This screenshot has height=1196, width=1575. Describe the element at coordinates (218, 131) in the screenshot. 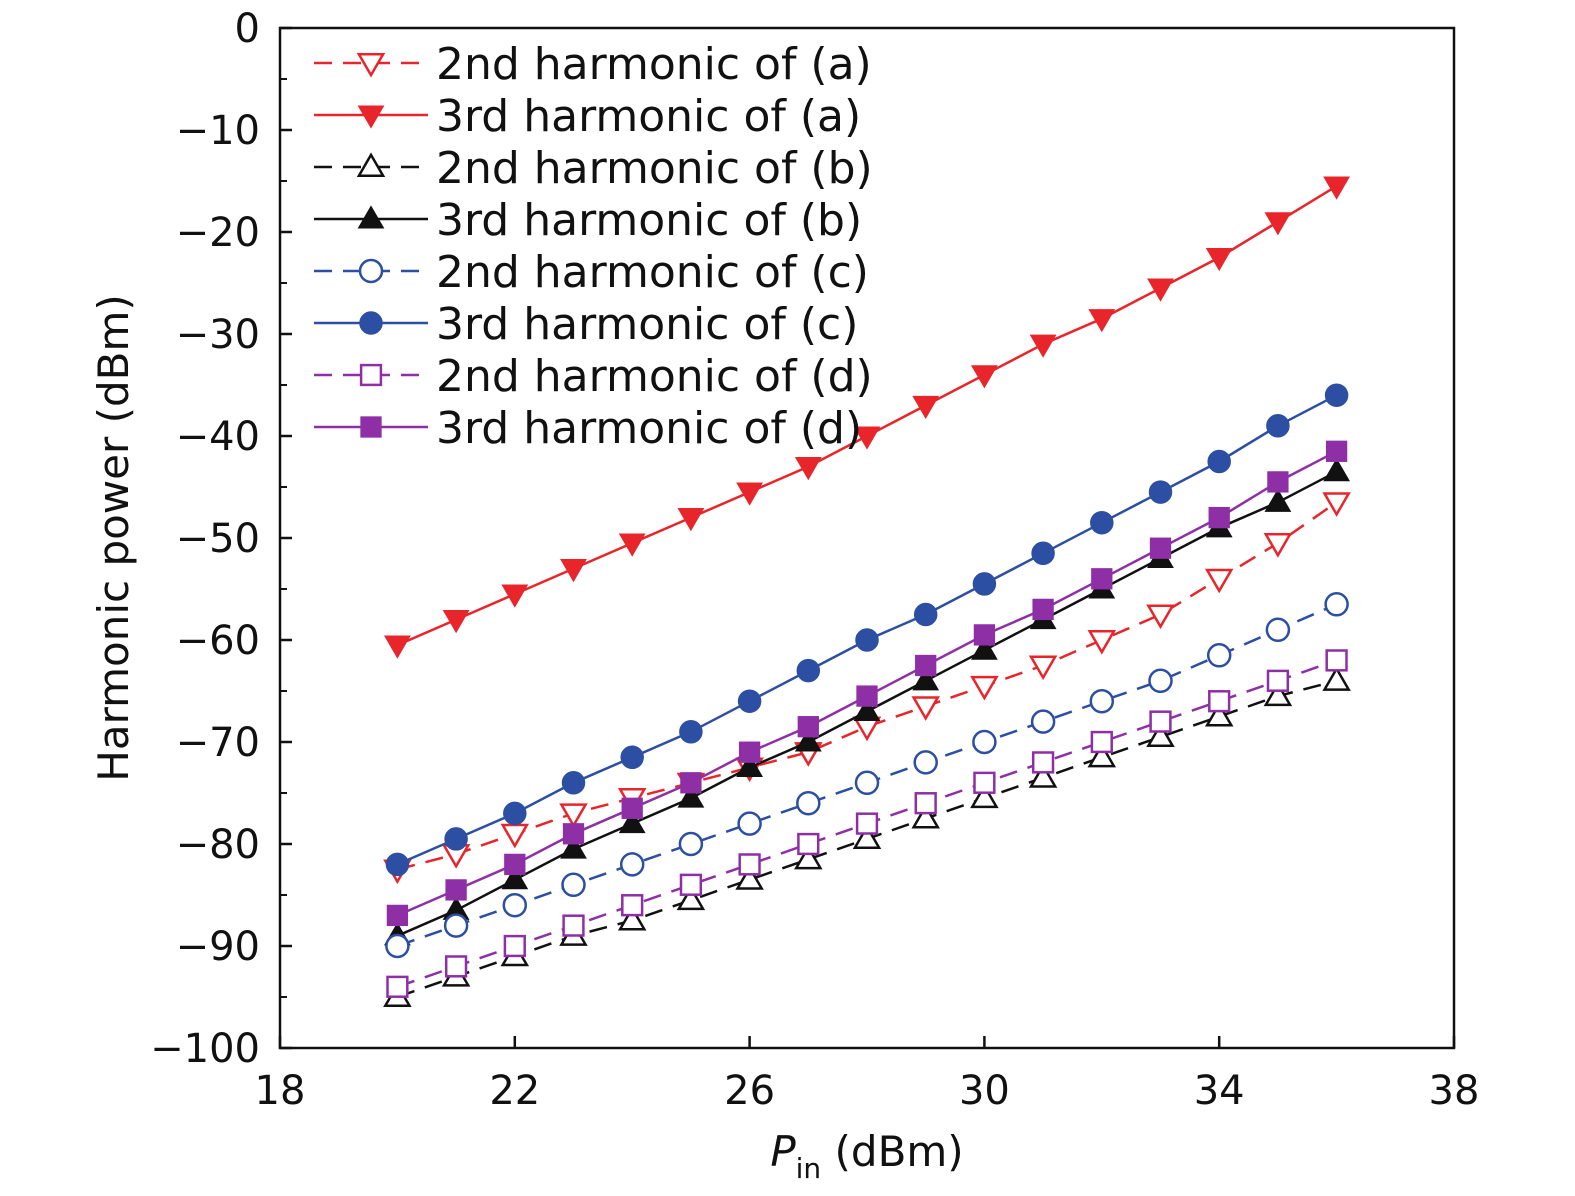

I see `y-tick-label--10: −10` at that location.